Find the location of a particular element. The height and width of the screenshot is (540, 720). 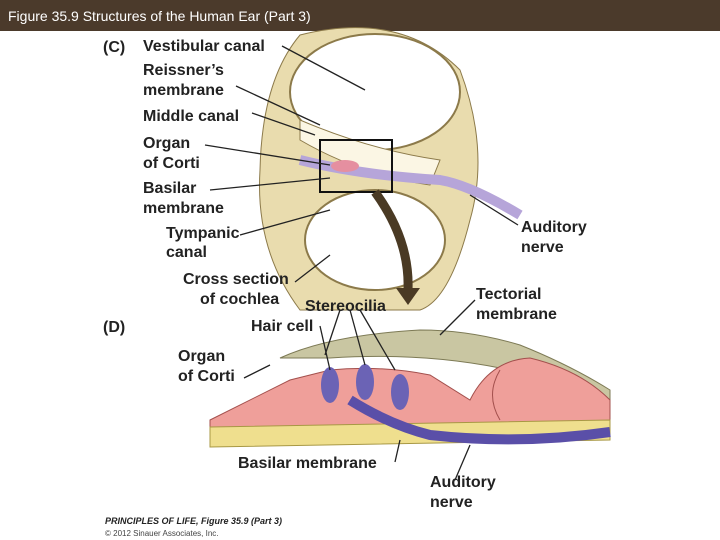

footer-credit: PRINCIPLES OF LIFE, Figure 35.9 (Part 3) is located at coordinates (193, 521).